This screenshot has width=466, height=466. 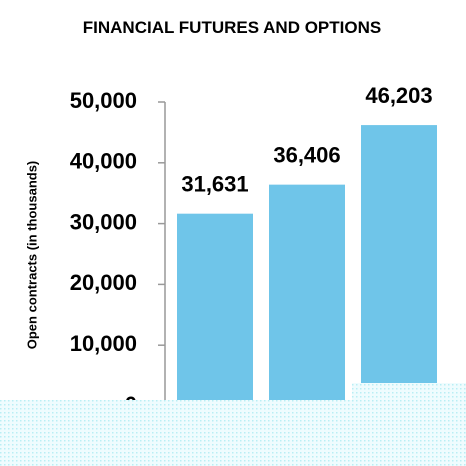 What do you see at coordinates (103, 343) in the screenshot?
I see `y-tick-label: 10,000` at bounding box center [103, 343].